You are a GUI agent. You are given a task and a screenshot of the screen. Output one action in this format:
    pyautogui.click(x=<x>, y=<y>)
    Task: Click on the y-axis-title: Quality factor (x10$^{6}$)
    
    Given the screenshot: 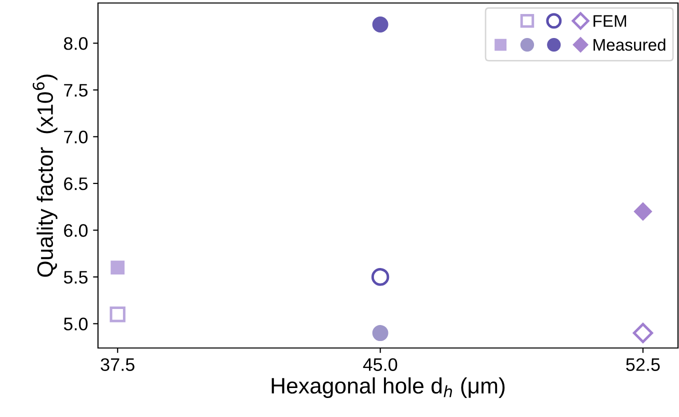 What is the action you would take?
    pyautogui.click(x=45, y=175)
    